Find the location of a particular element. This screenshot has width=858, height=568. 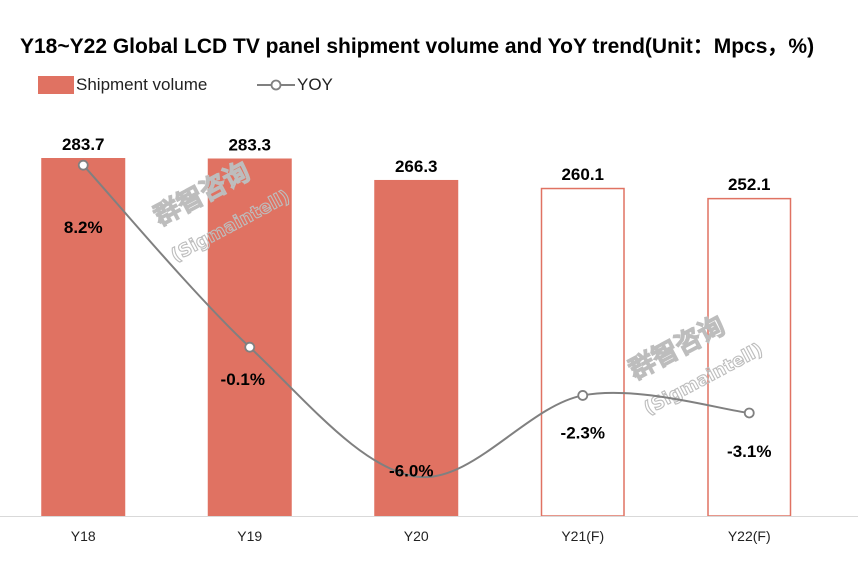

legend-line-swatch is located at coordinates (276, 85).